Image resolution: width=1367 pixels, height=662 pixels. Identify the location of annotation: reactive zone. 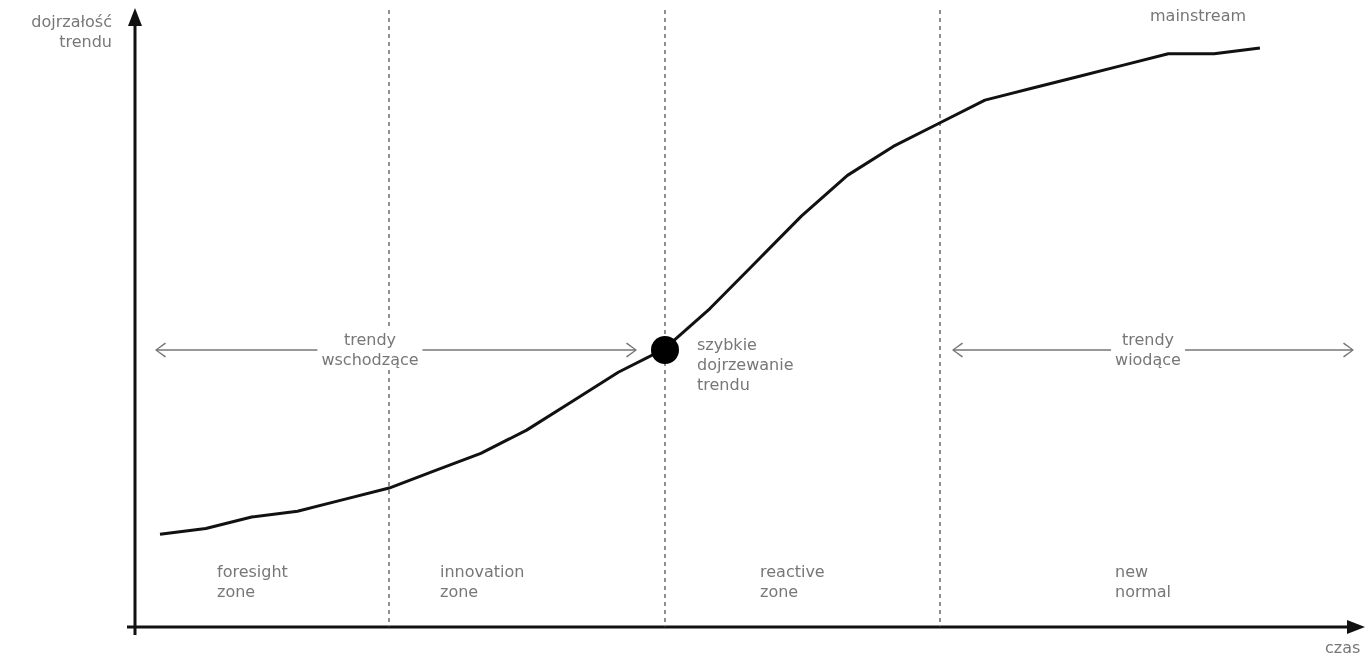
(792, 582).